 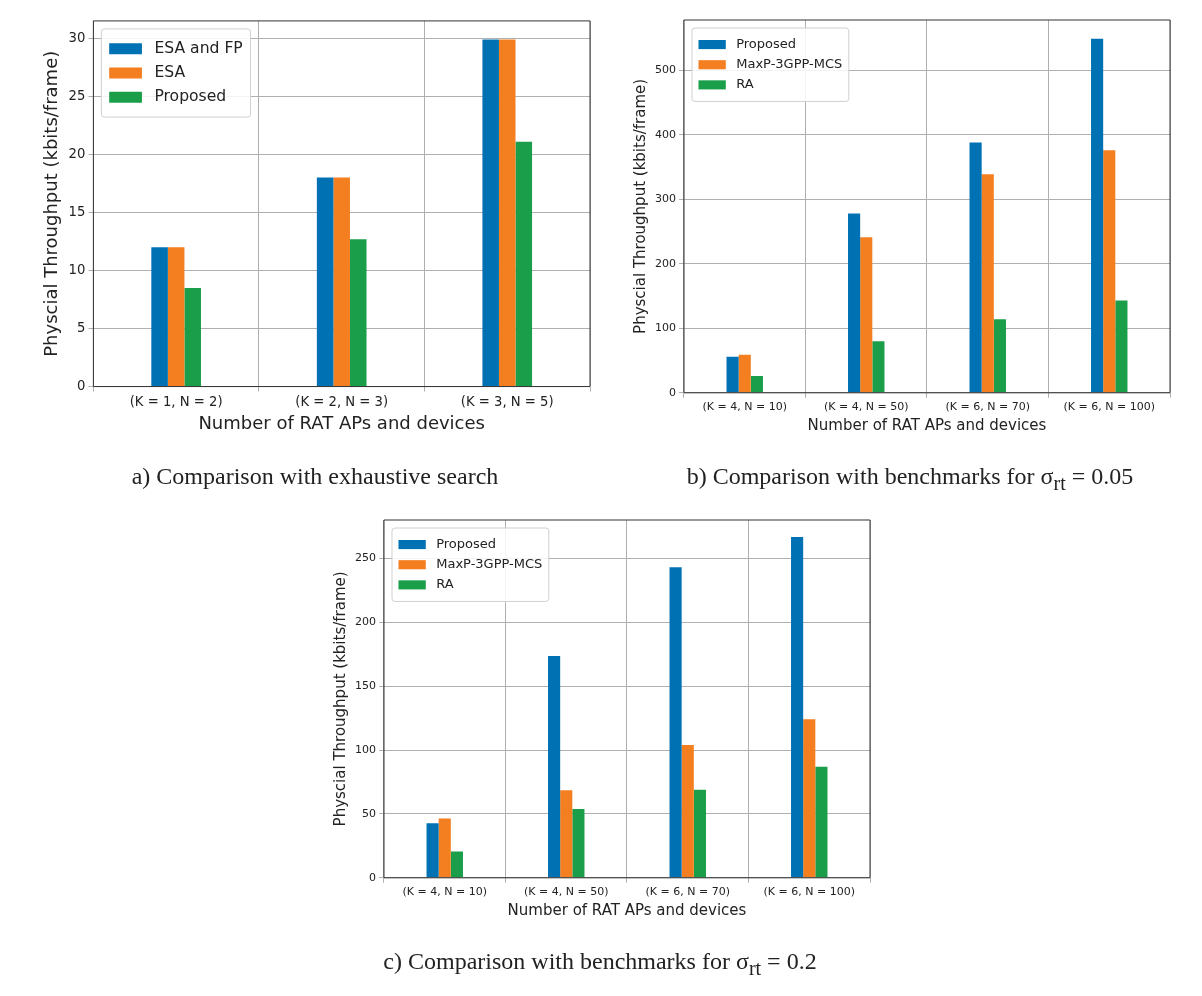 What do you see at coordinates (910, 479) in the screenshot?
I see `text: b) Comparison with benchmarks for σ$_{rt}$ = 0.05` at bounding box center [910, 479].